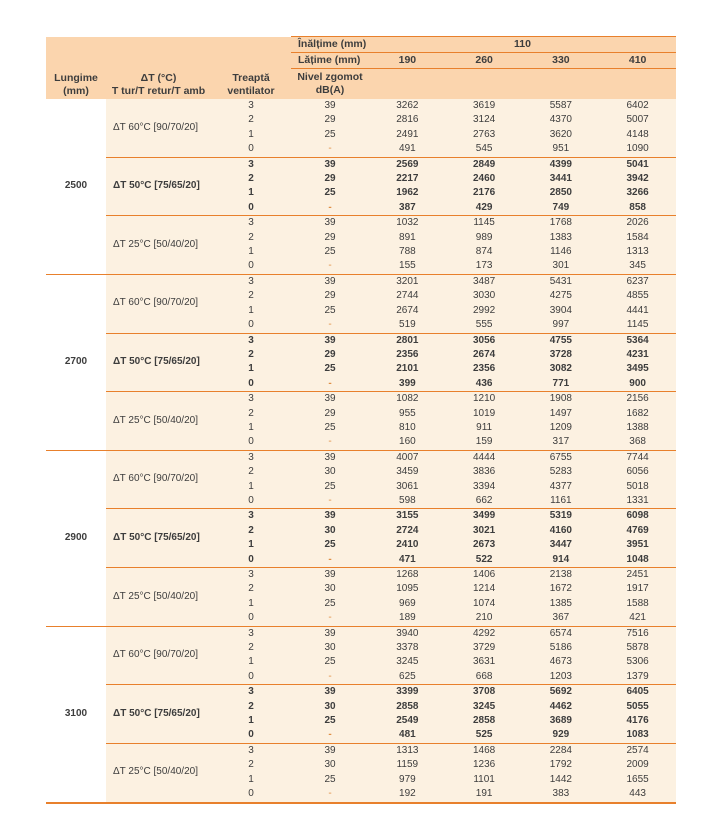 This screenshot has height=815, width=717. I want to click on value-cell: 160, so click(407, 443).